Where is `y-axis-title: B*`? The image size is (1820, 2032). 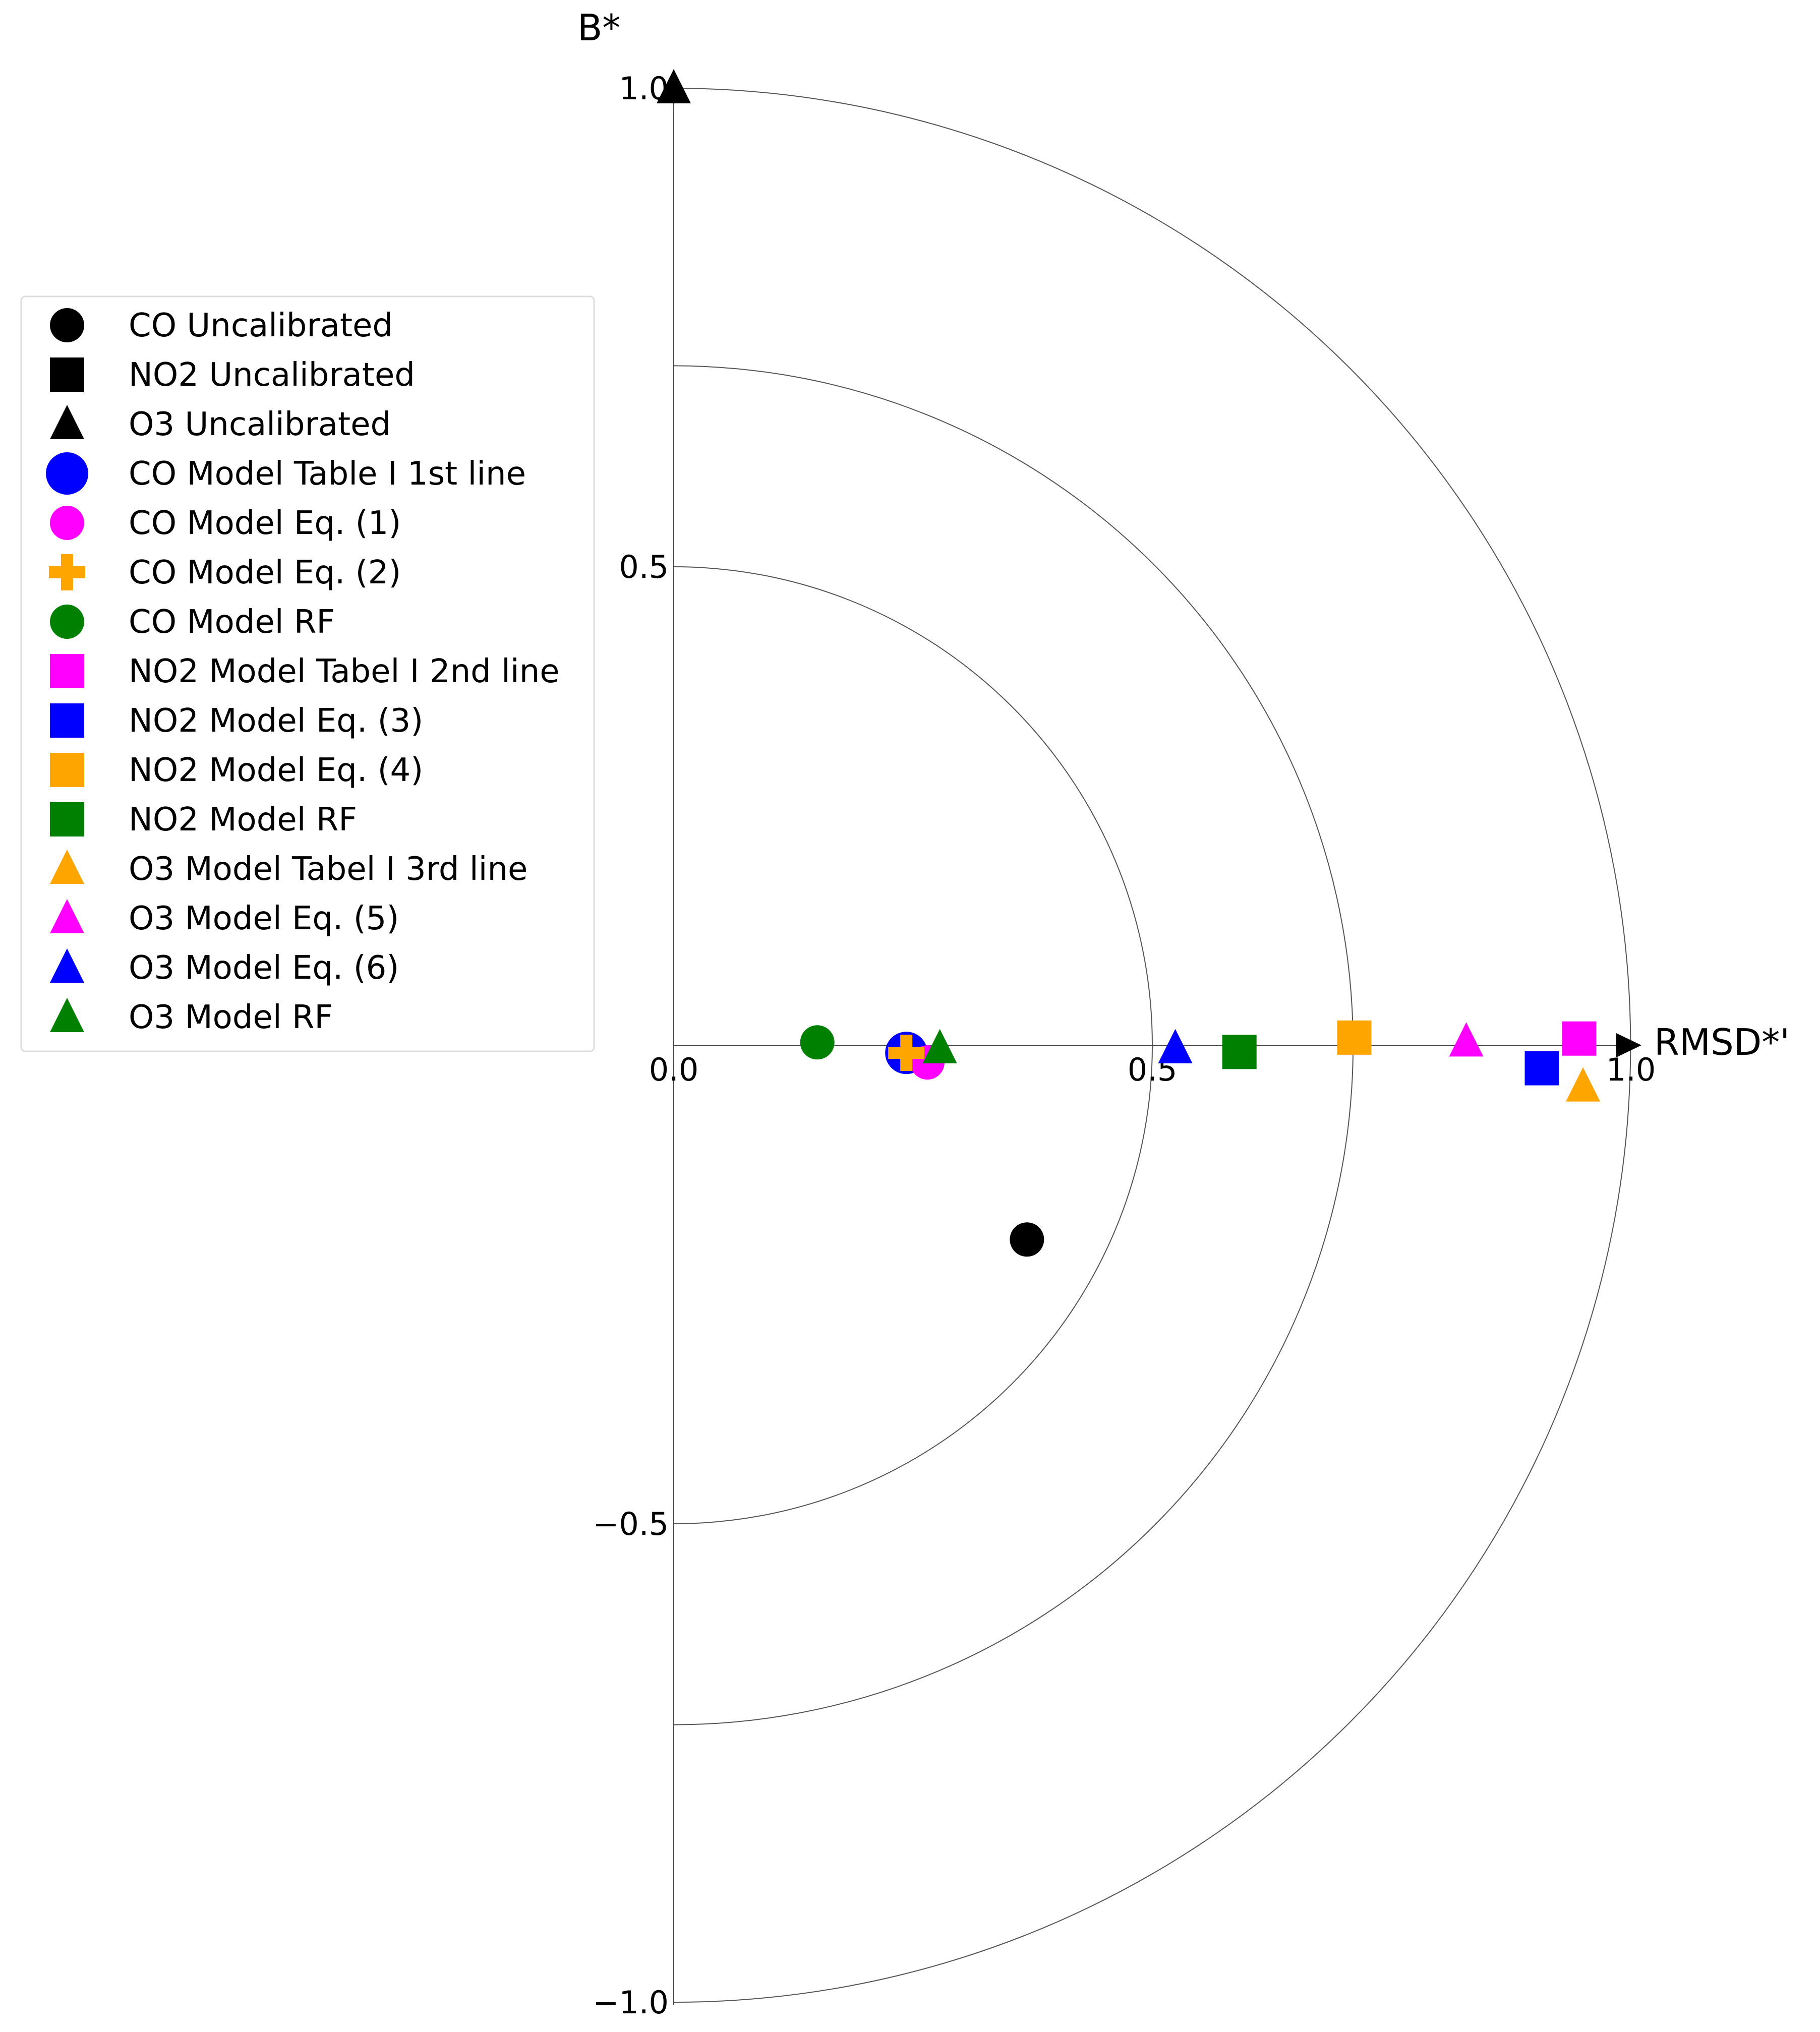
y-axis-title: B* is located at coordinates (599, 28).